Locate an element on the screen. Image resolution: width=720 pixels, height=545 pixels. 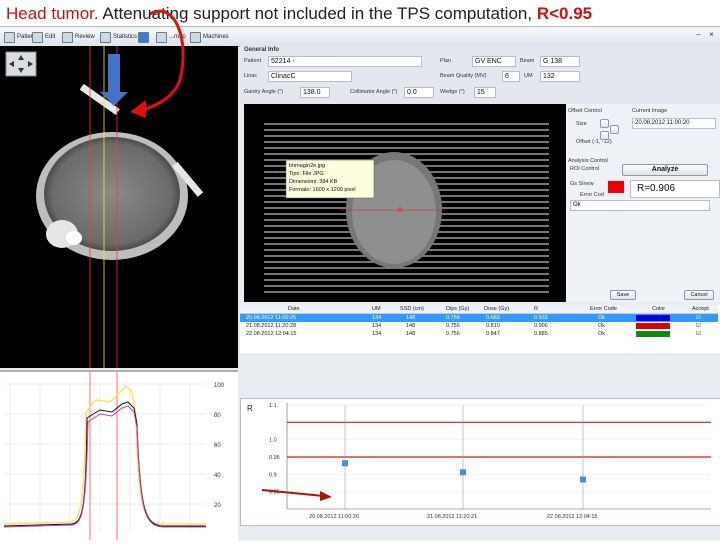
size-label: Size is located at coordinates (581, 124).